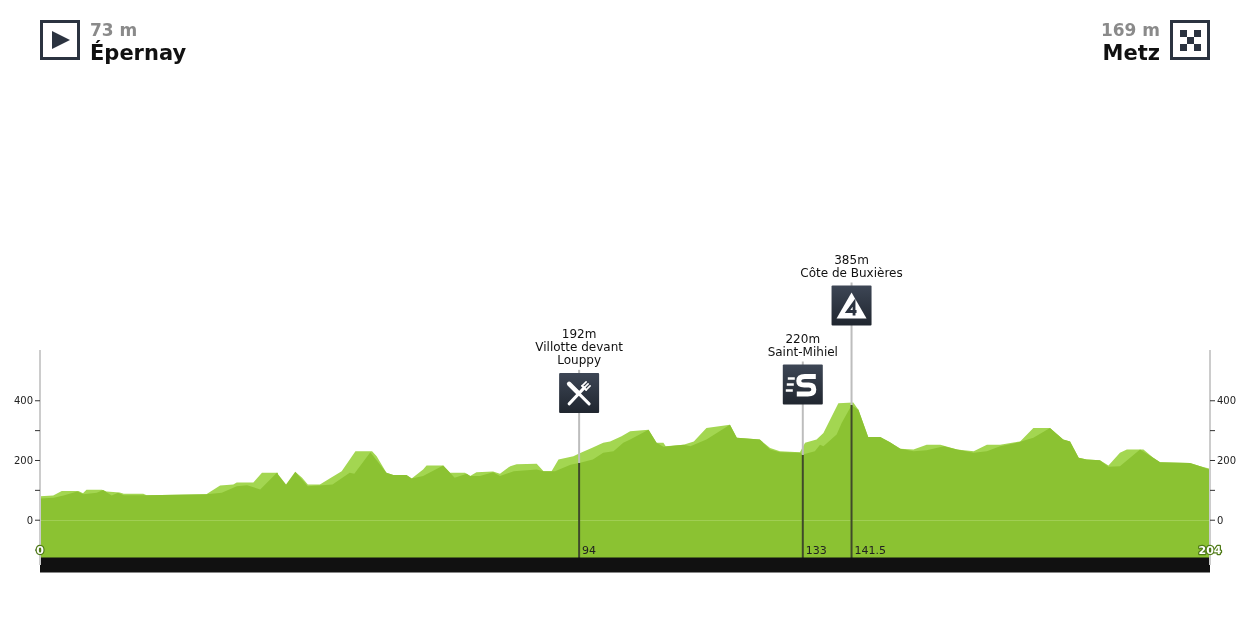  Describe the element at coordinates (1227, 461) in the screenshot. I see `y2-tick-label: 200` at that location.